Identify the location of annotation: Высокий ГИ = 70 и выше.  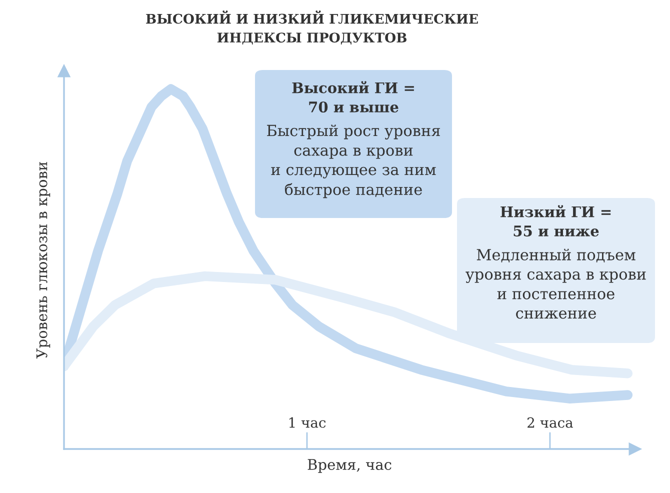
(353, 97).